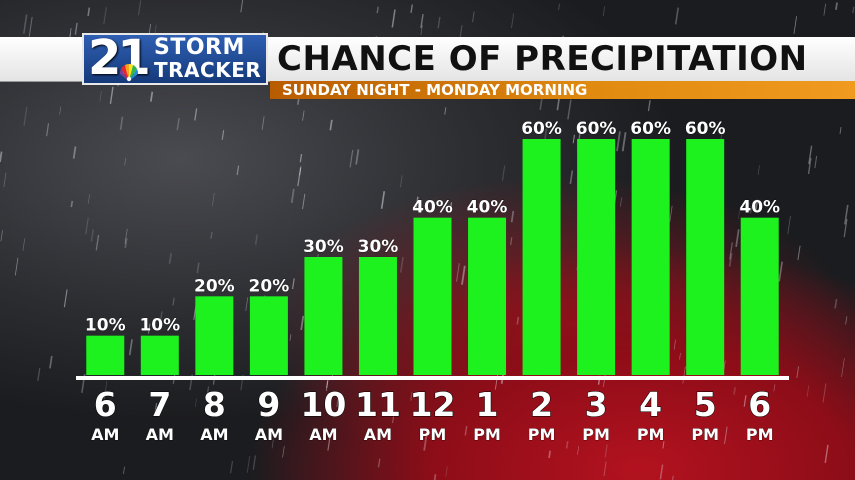 Image resolution: width=855 pixels, height=480 pixels. Describe the element at coordinates (487, 404) in the screenshot. I see `x-tick-hour-label: 1` at that location.